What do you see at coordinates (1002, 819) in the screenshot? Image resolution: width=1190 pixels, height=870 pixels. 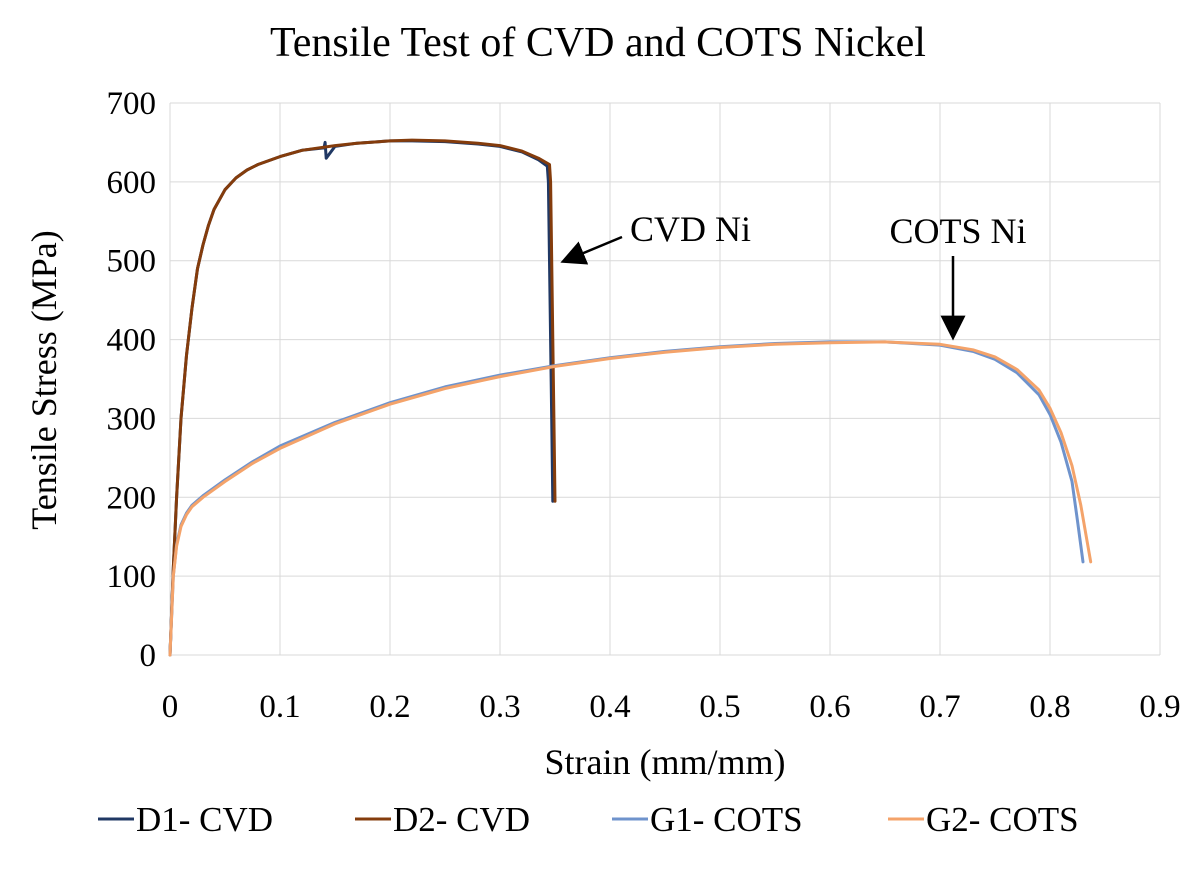 I see `legend-label: G2- COTS` at bounding box center [1002, 819].